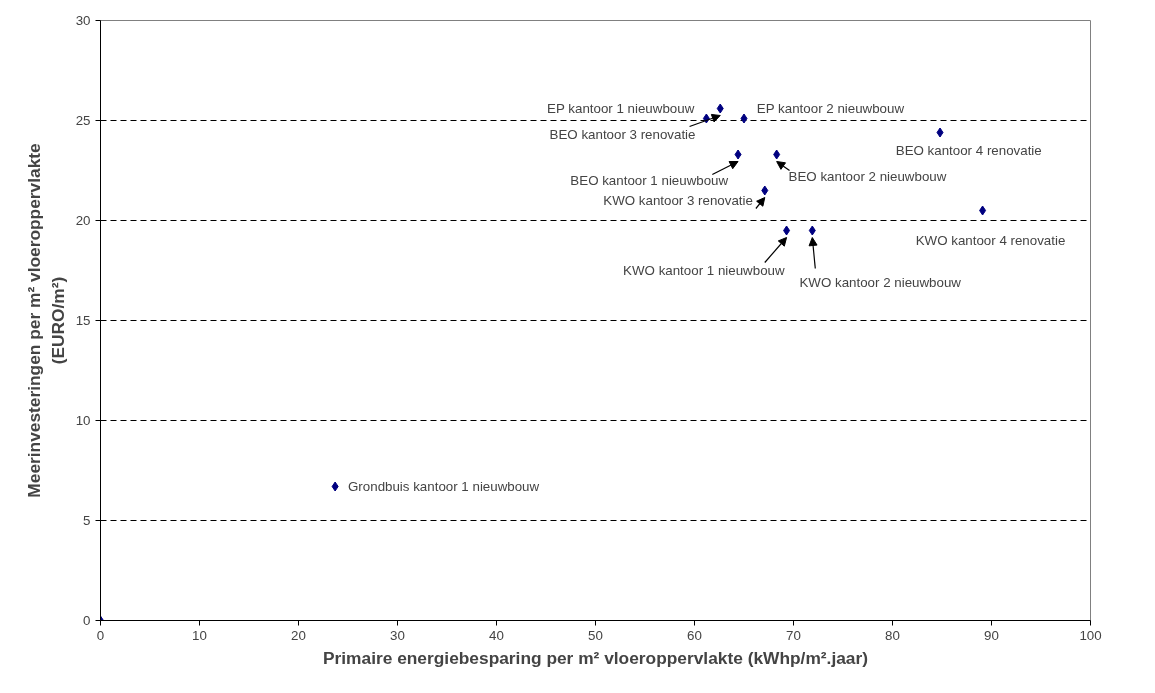 The image size is (1155, 693). Describe the element at coordinates (397, 635) in the screenshot. I see `x-tick-label: 30` at that location.